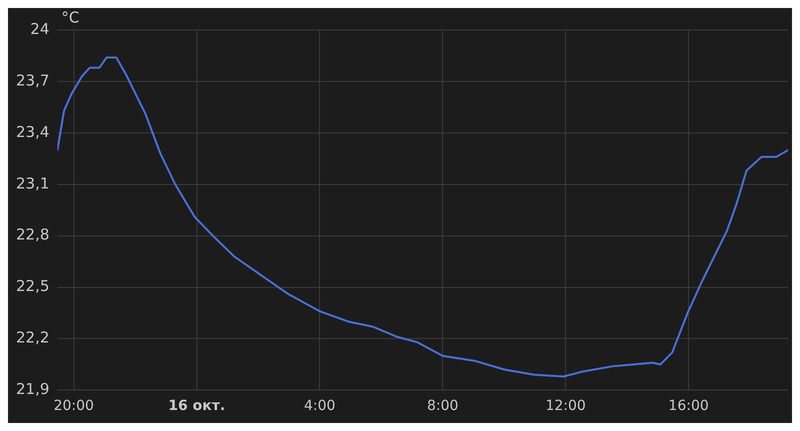  I want to click on x-tick-label: 4:00, so click(320, 406).